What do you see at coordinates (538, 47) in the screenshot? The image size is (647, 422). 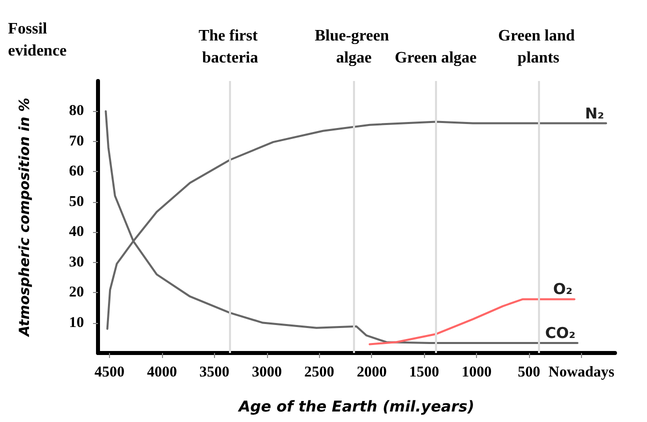 I see `ref-line-label: Green land plants` at bounding box center [538, 47].